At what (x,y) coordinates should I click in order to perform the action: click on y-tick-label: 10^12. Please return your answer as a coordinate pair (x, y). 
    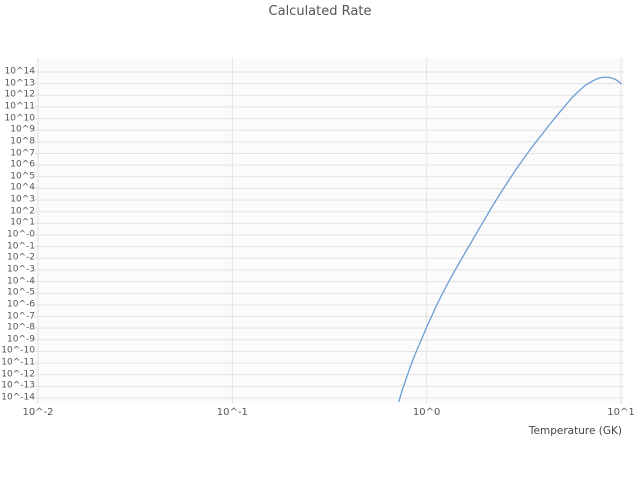
    Looking at the image, I should click on (19, 94).